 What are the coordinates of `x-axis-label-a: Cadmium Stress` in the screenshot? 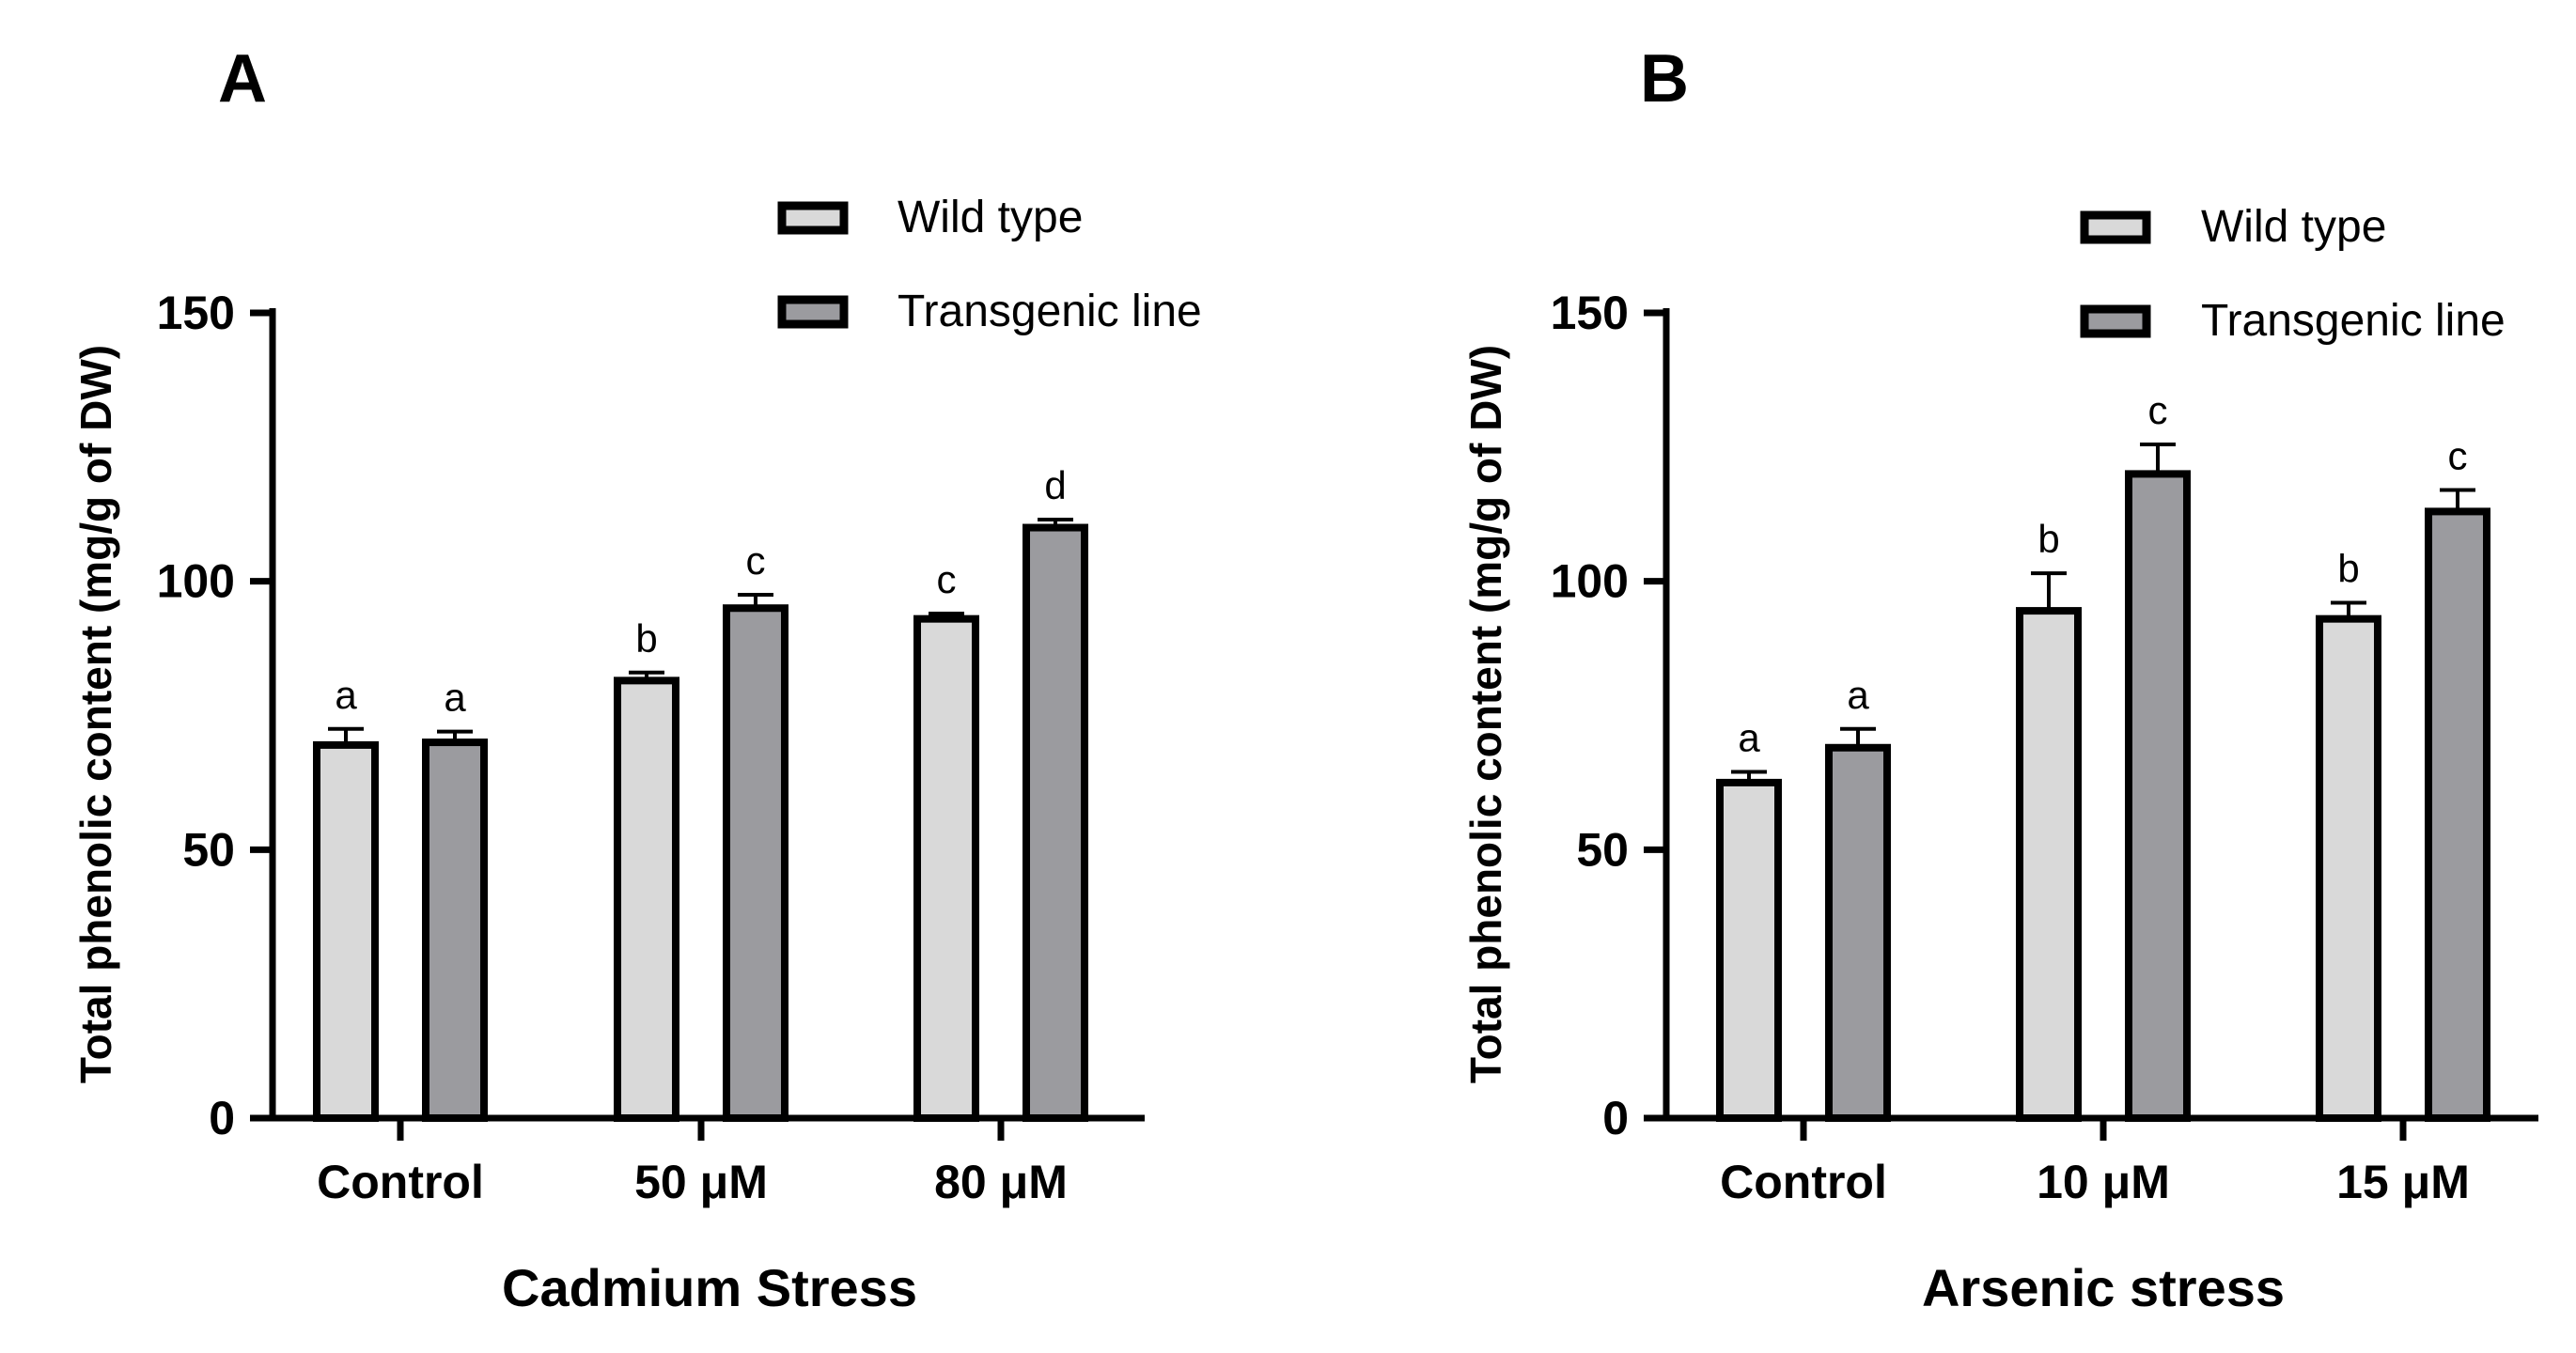 It's located at (709, 1287).